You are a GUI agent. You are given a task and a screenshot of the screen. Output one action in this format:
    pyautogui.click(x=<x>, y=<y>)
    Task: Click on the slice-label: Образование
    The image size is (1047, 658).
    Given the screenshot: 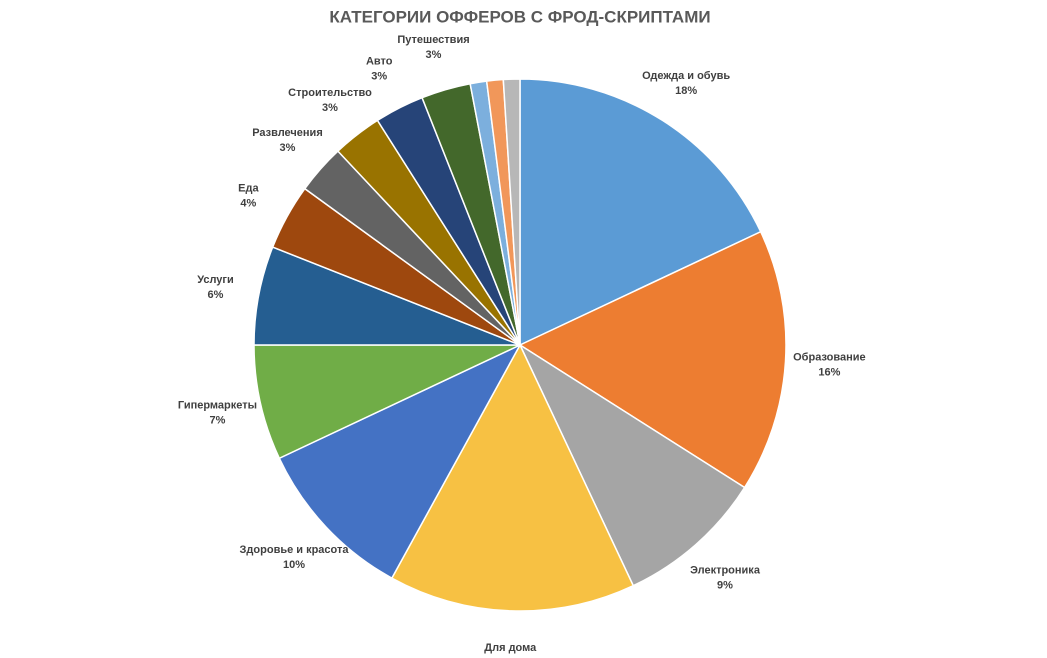 What is the action you would take?
    pyautogui.click(x=829, y=357)
    